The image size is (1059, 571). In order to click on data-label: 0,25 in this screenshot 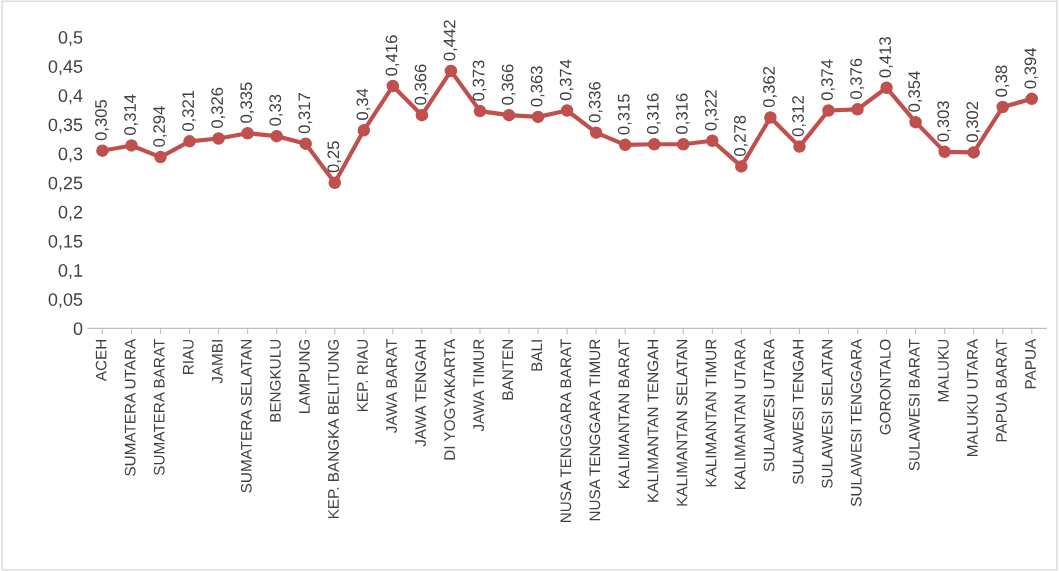, I will do `click(334, 157)`.